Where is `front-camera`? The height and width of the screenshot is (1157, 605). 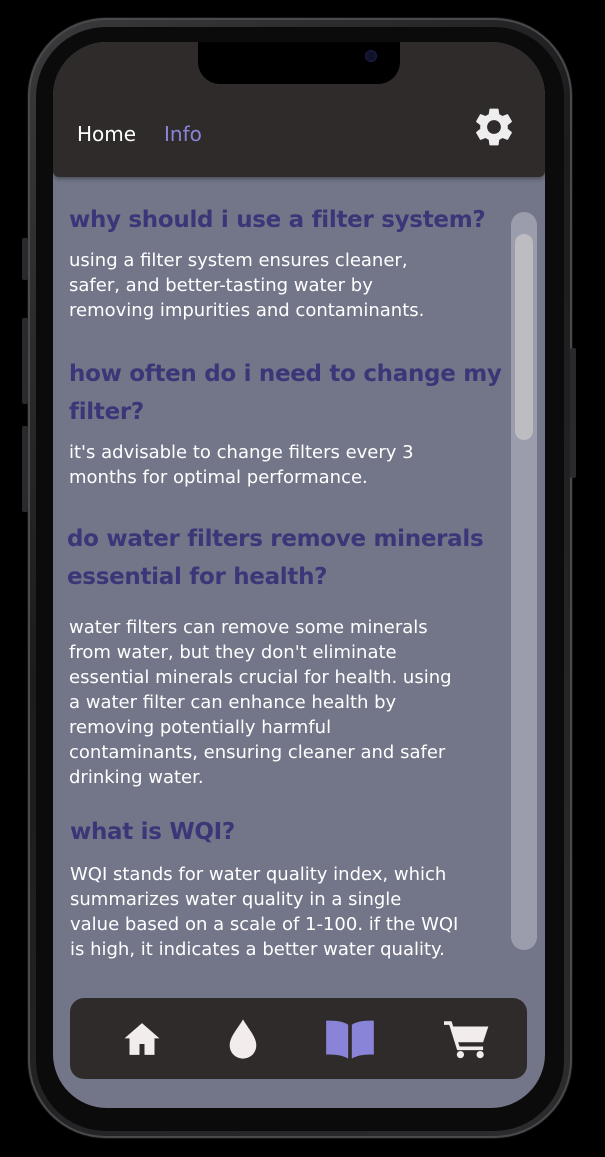
front-camera is located at coordinates (371, 56).